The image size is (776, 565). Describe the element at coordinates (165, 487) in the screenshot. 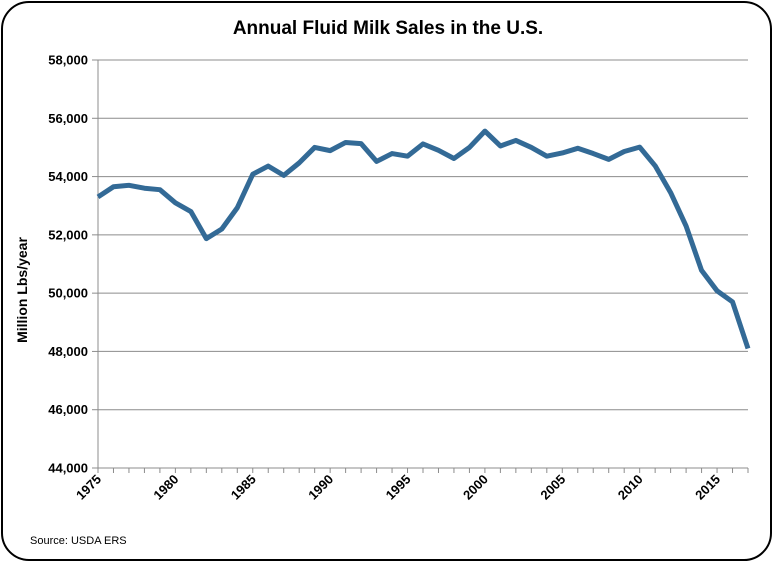

I see `x-tick-label: 1980` at that location.